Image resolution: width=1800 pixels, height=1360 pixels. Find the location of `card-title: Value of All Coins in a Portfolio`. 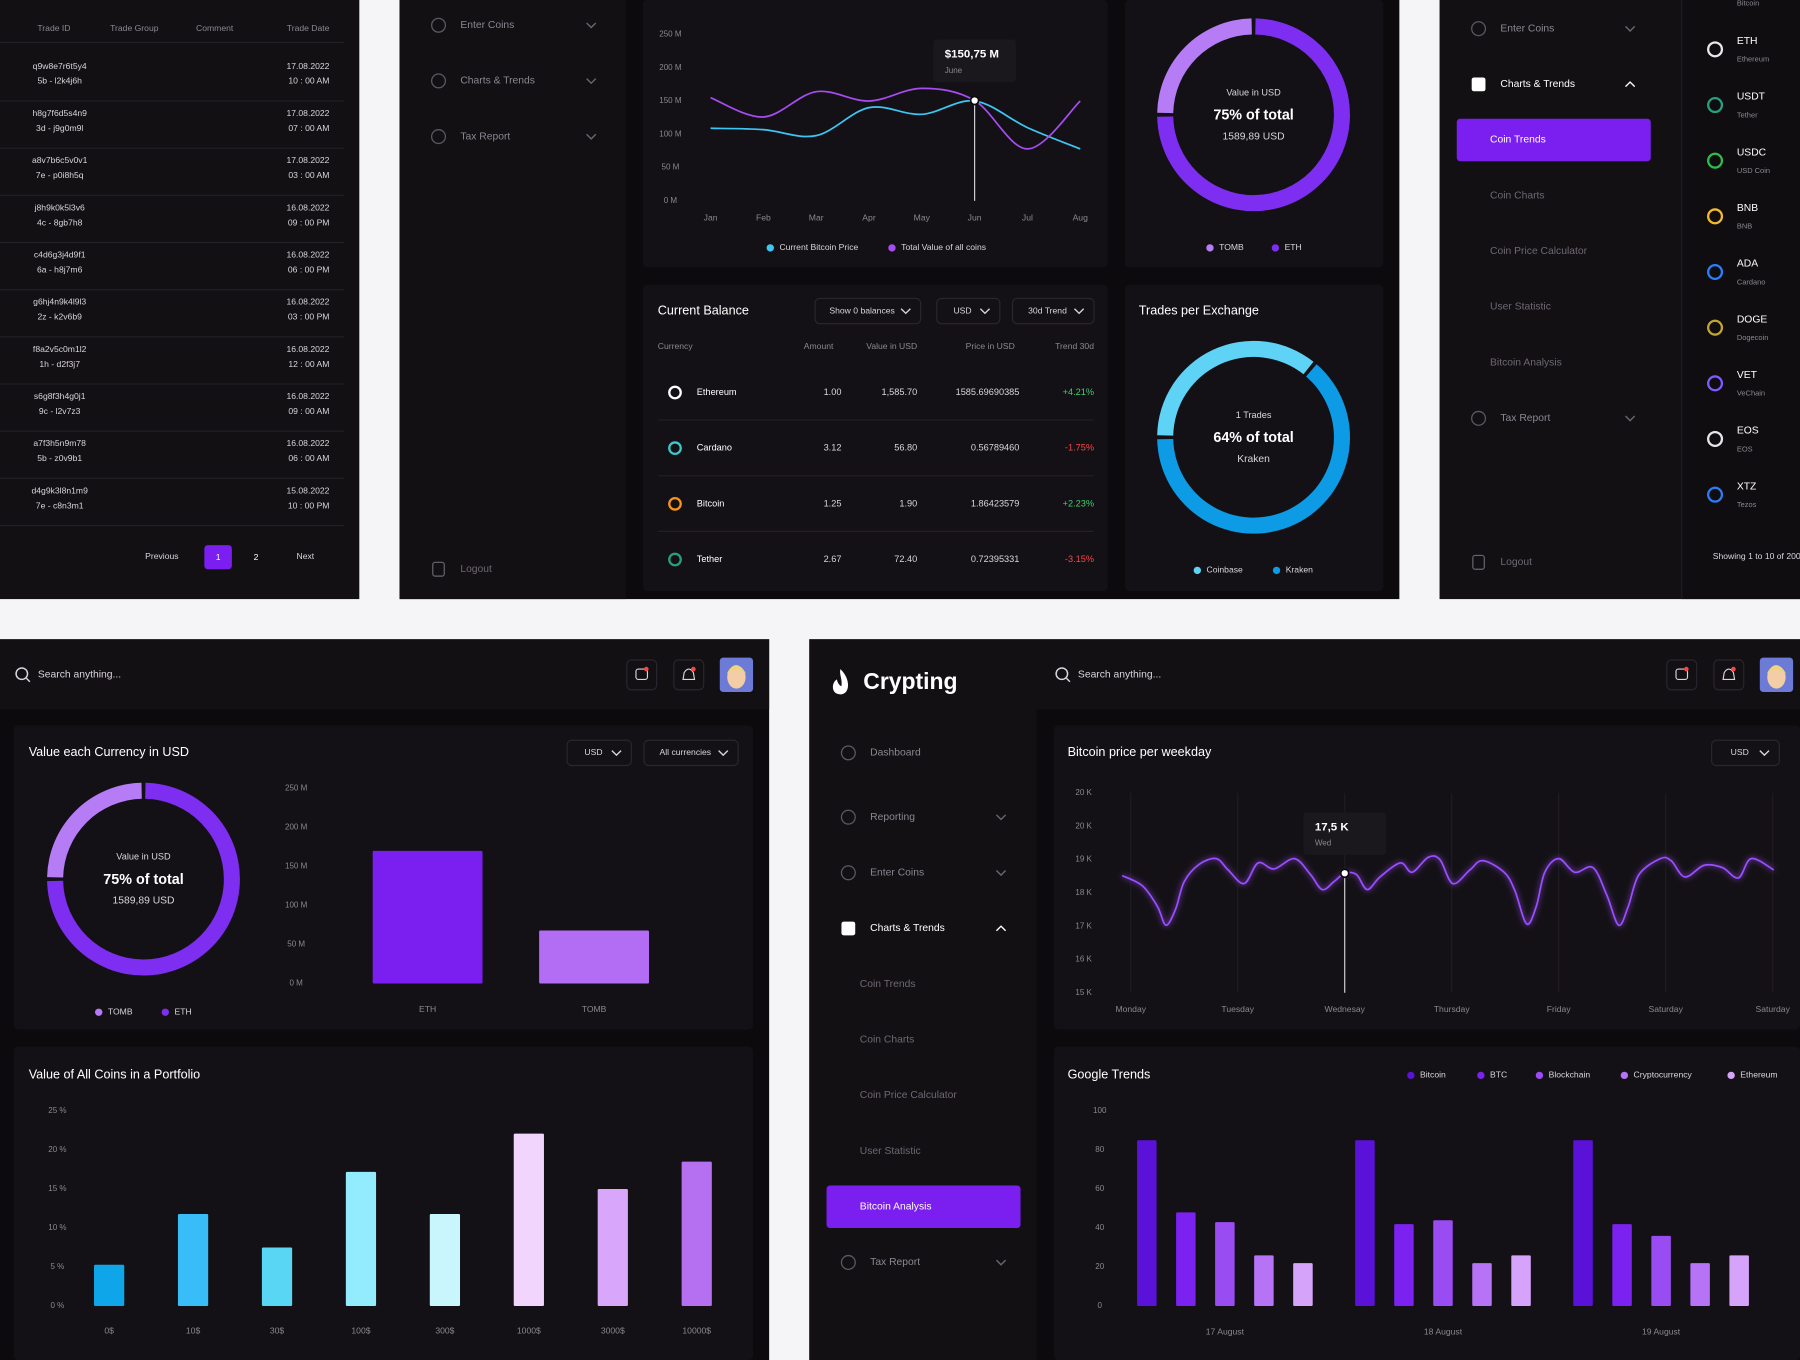

card-title: Value of All Coins in a Portfolio is located at coordinates (115, 1075).